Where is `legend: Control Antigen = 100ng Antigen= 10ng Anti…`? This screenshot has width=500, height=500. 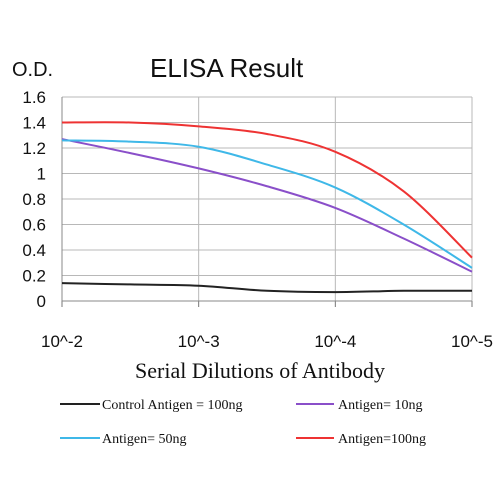
legend: Control Antigen = 100ng Antigen= 10ng Anti… is located at coordinates (243, 422).